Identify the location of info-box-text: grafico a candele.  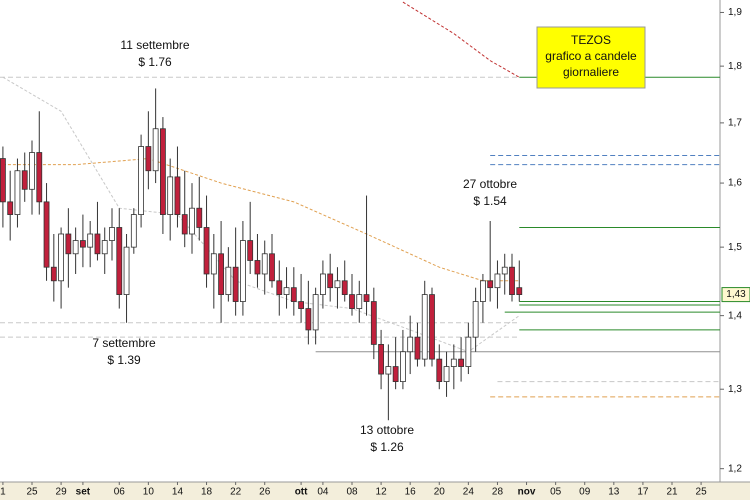
(591, 56).